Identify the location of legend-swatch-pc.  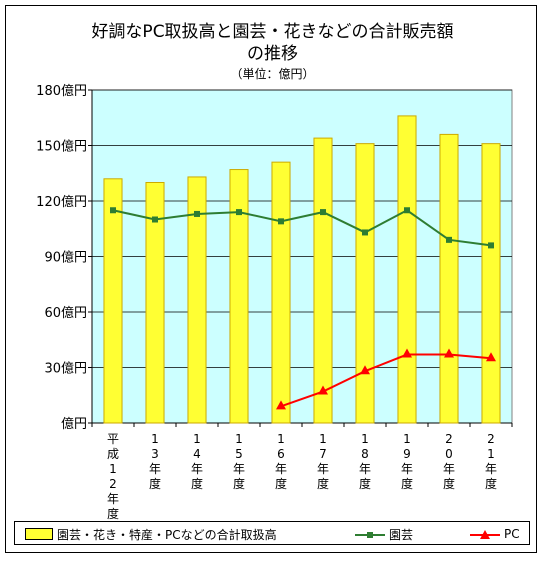
(485, 534).